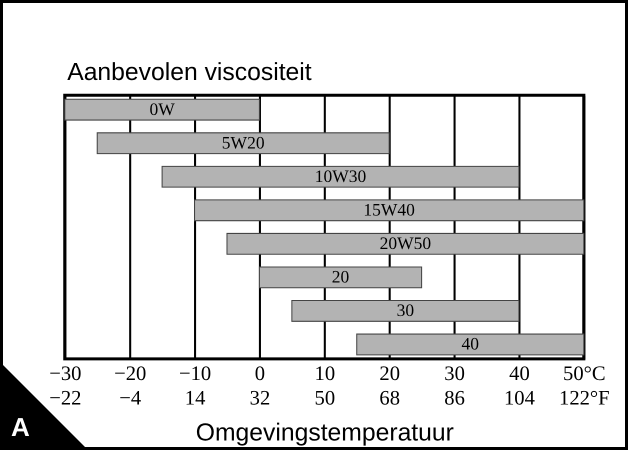  I want to click on x-tick-label: 0, so click(260, 373).